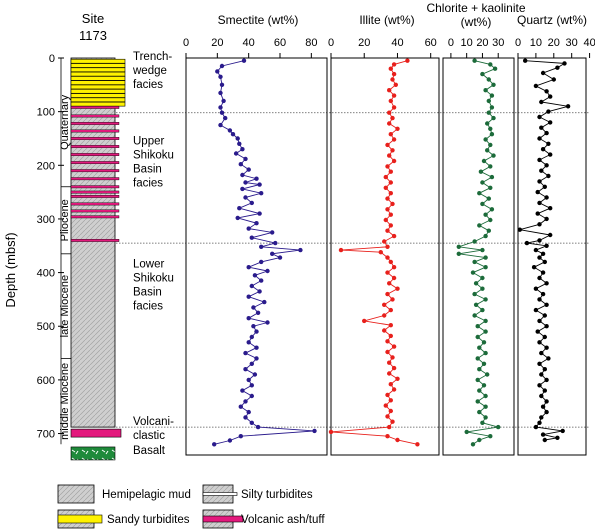  I want to click on facies-label-line: Basalt, so click(149, 451).